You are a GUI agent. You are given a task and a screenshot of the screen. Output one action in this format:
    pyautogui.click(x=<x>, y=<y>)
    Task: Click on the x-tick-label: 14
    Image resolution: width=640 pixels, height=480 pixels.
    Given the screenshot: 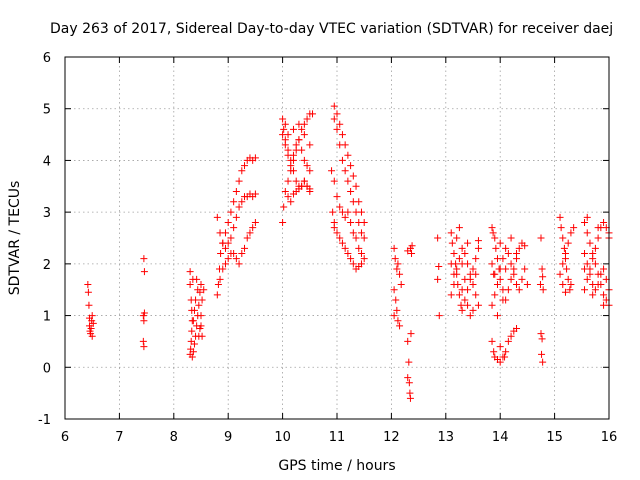 What is the action you would take?
    pyautogui.click(x=500, y=437)
    